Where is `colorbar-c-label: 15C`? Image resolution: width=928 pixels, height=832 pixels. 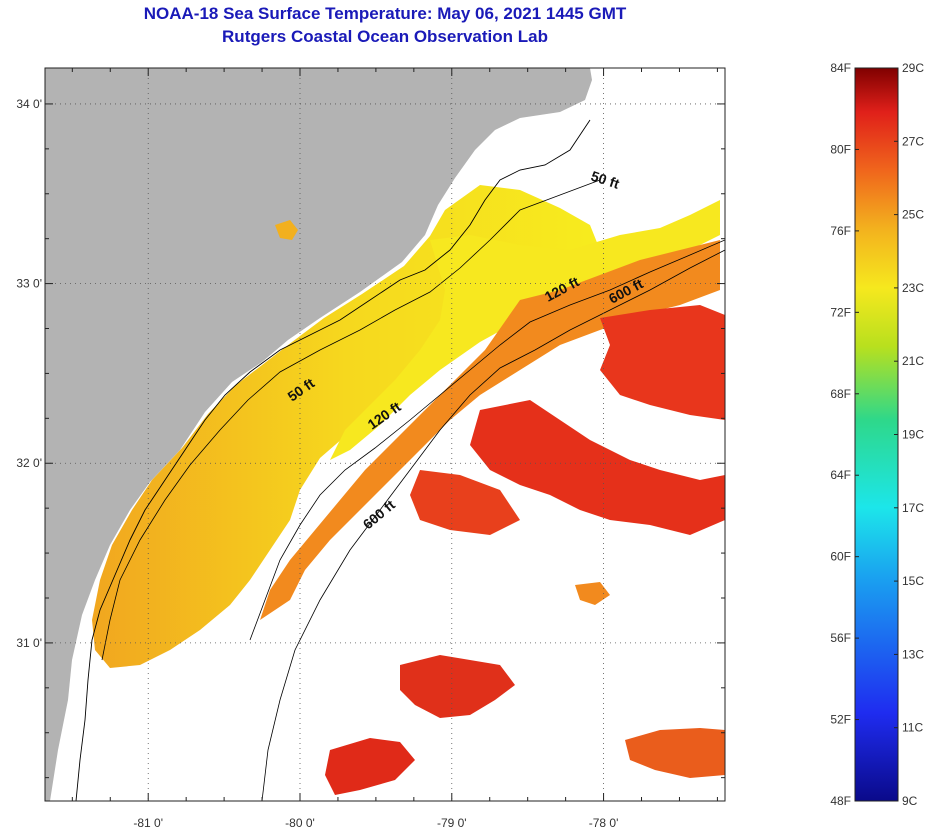
colorbar-c-label: 15C is located at coordinates (913, 581).